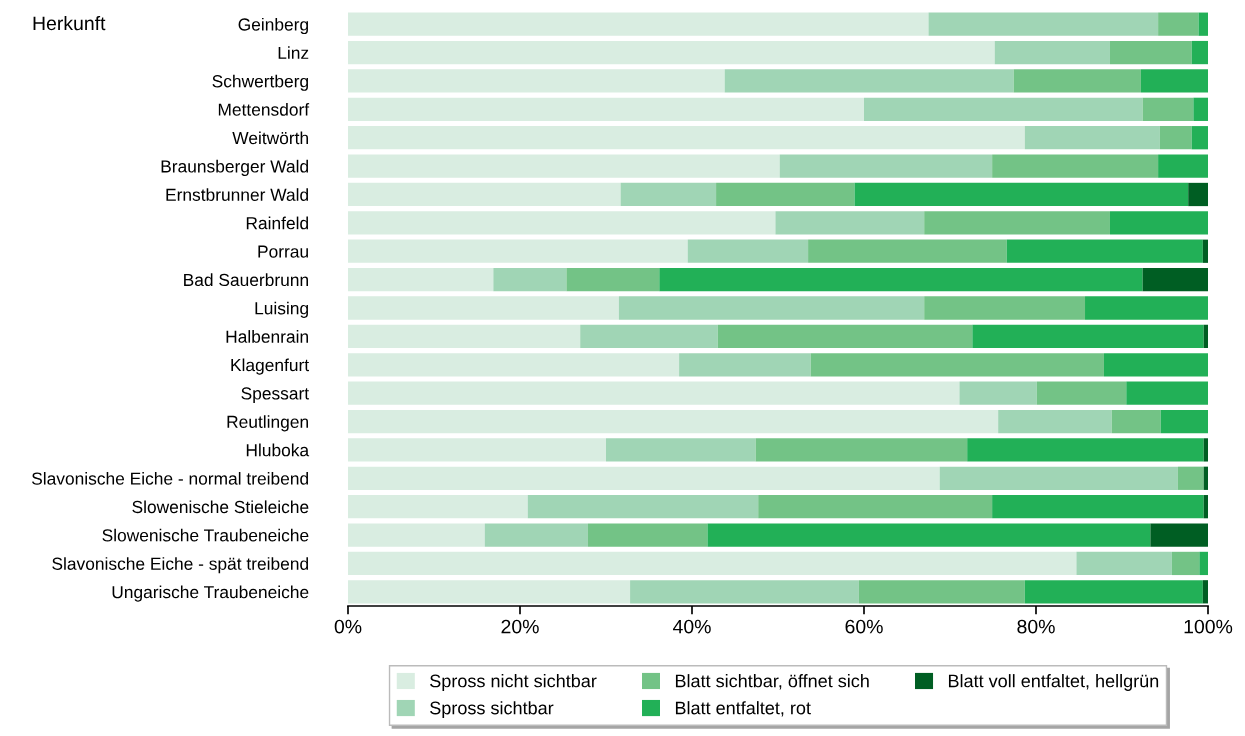 This screenshot has width=1245, height=736. Describe the element at coordinates (237, 194) in the screenshot. I see `y-tick-label: Ernstbrunner Wald` at that location.